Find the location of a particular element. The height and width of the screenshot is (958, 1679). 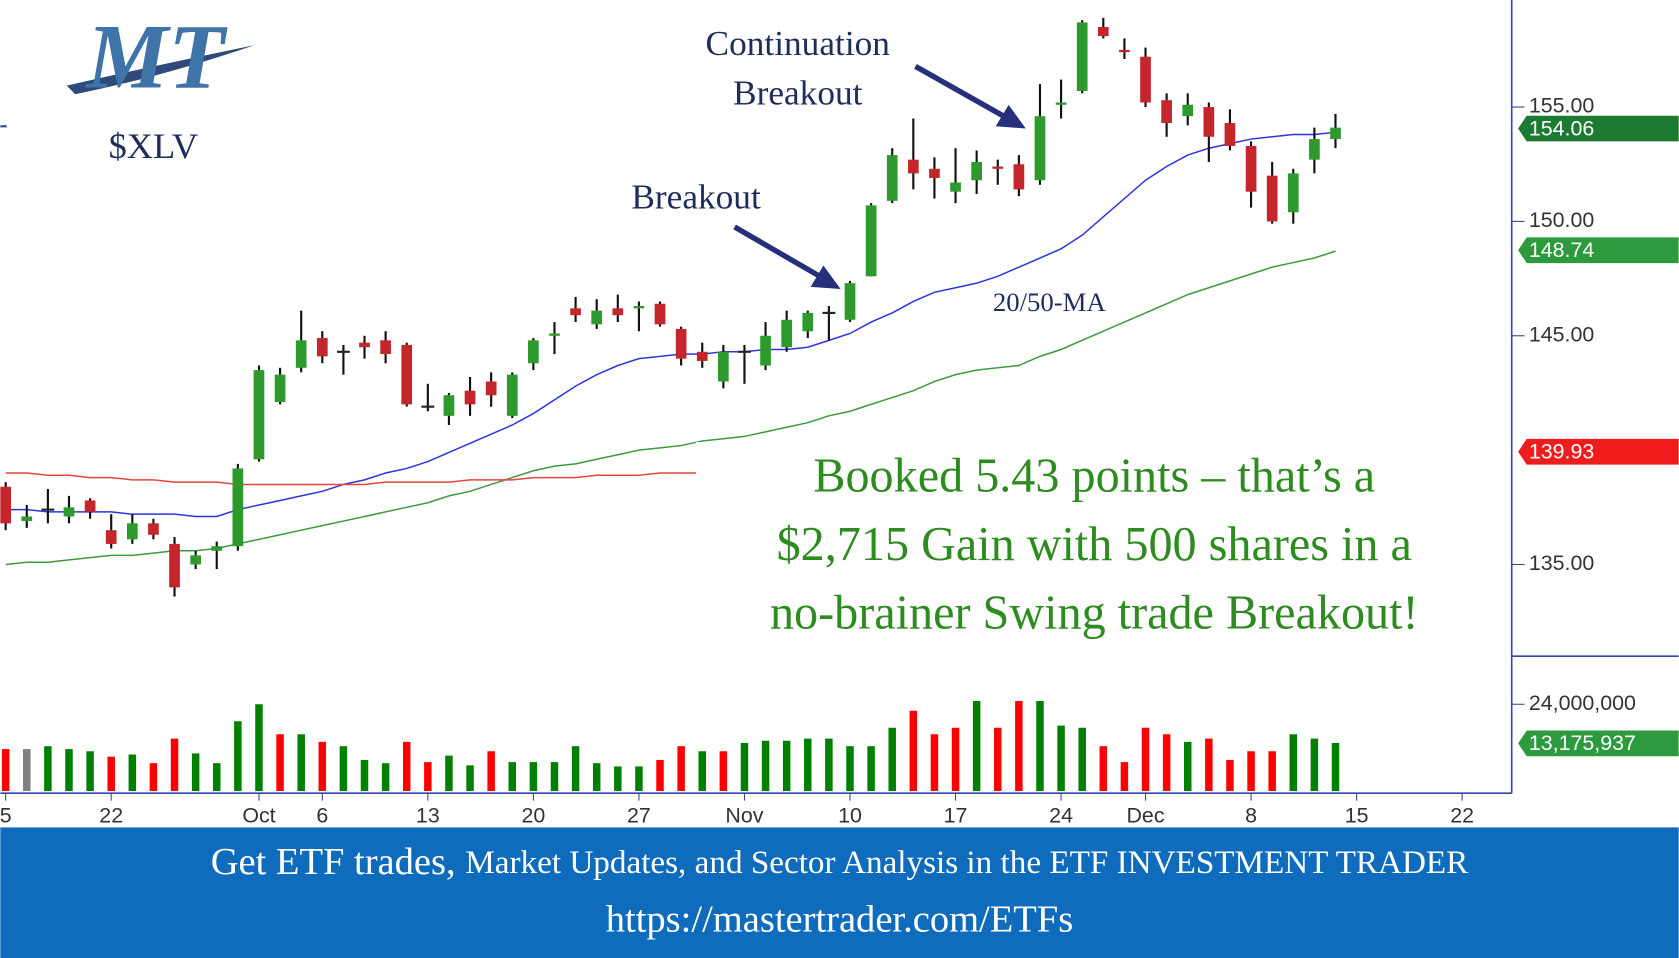

footer-url: https://mastertrader.com/ETFs is located at coordinates (839, 920).